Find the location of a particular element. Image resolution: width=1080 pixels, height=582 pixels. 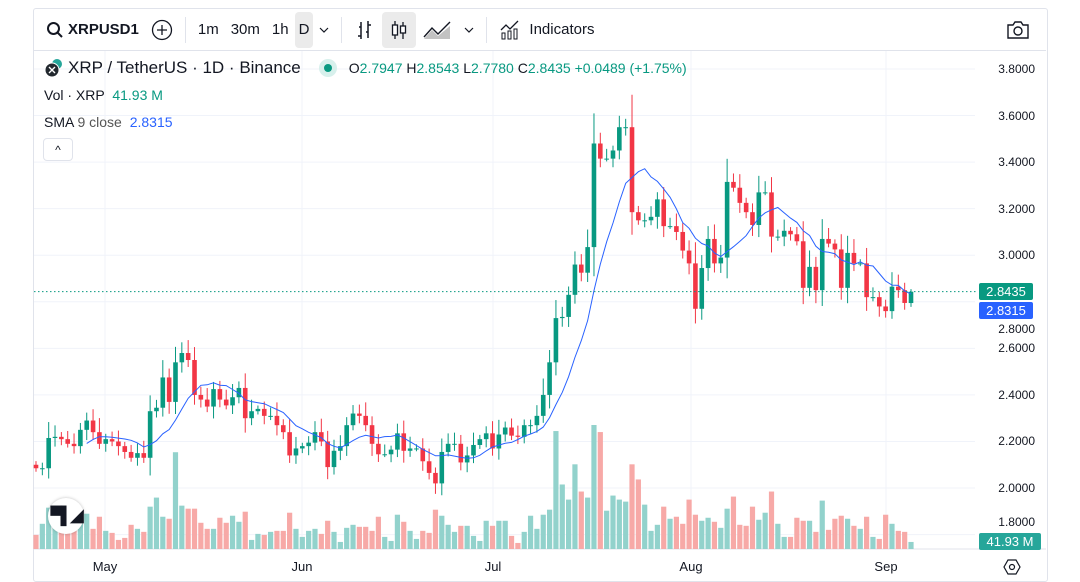

symbol-search-button: XRPUSD1 is located at coordinates (92, 30).